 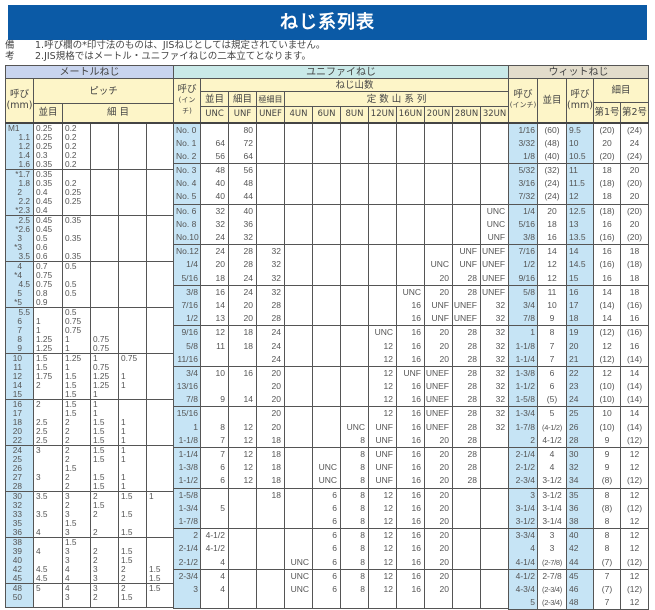 What do you see at coordinates (552, 480) in the screenshot?
I see `value: 3-1/2` at bounding box center [552, 480].